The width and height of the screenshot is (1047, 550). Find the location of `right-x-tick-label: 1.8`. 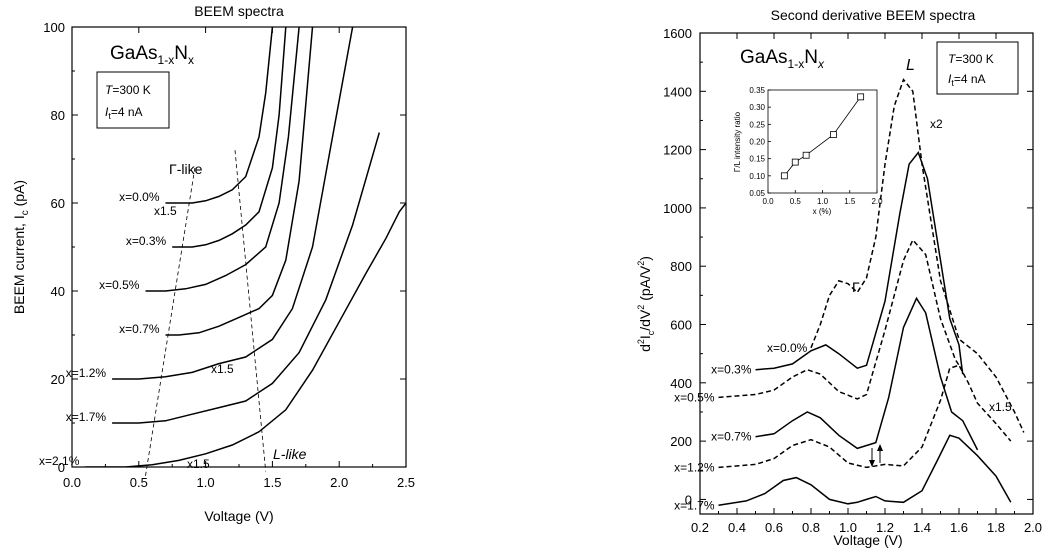

right-x-tick-label: 1.8 is located at coordinates (996, 527).